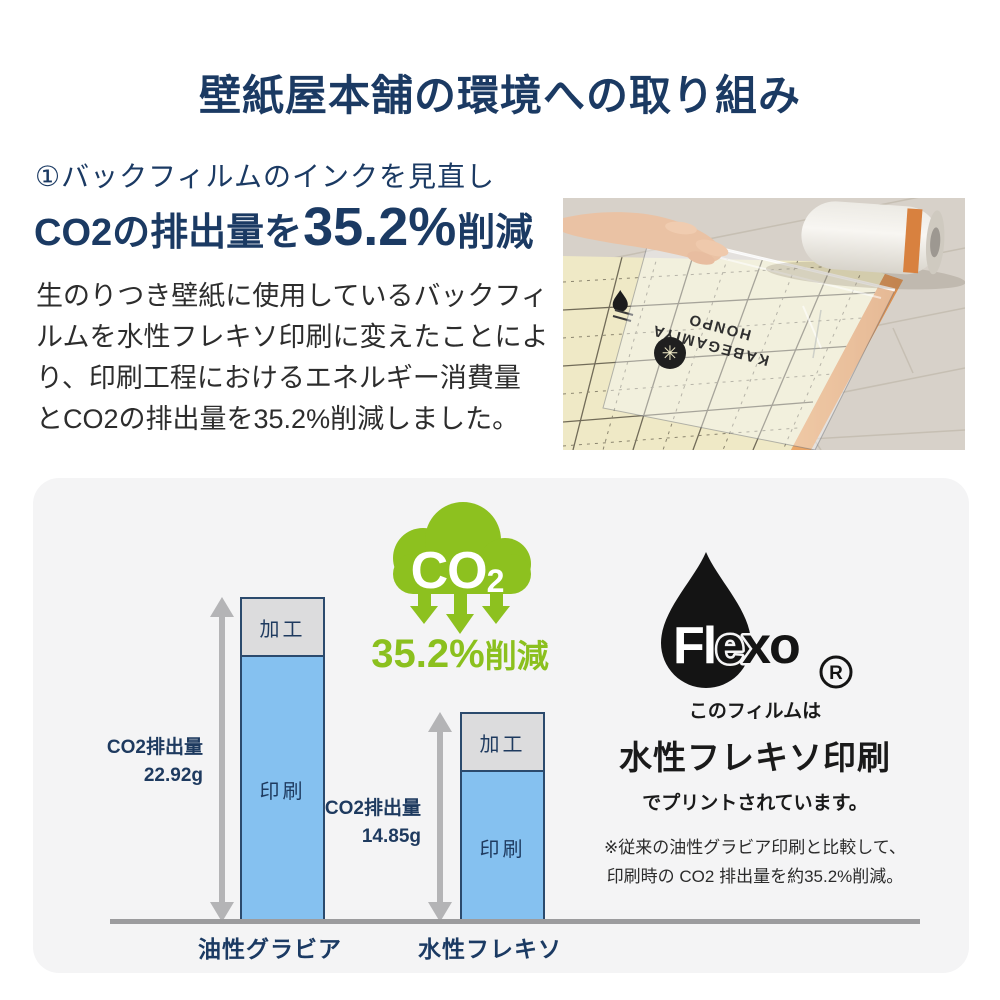  Describe the element at coordinates (440, 817) in the screenshot. I see `measure-arrow-right` at that location.